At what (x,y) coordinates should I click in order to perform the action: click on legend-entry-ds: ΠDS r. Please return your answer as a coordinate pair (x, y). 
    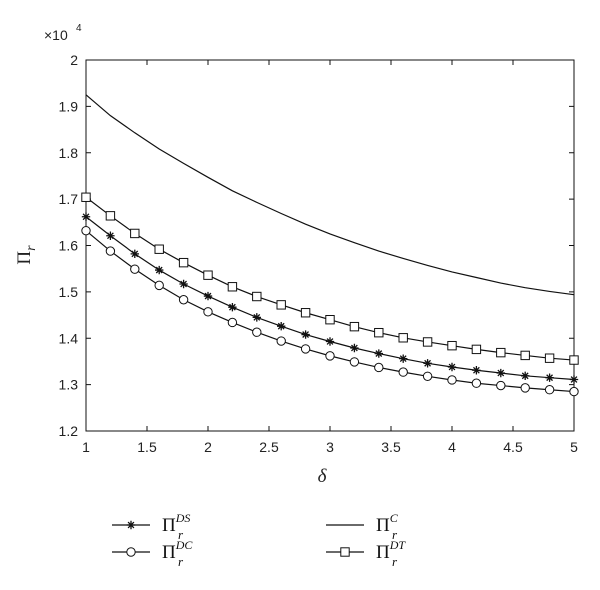
    Looking at the image, I should click on (151, 526).